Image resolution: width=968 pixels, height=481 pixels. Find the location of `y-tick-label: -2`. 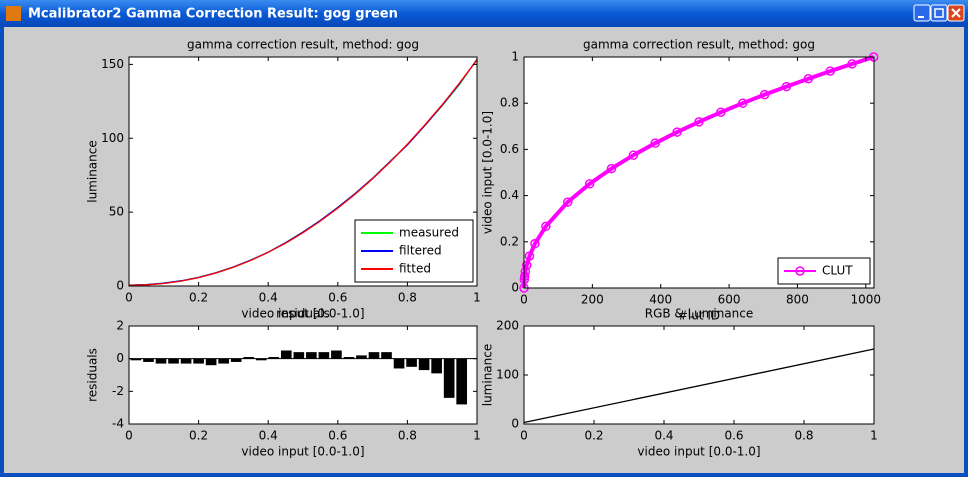

y-tick-label: -2 is located at coordinates (118, 391).